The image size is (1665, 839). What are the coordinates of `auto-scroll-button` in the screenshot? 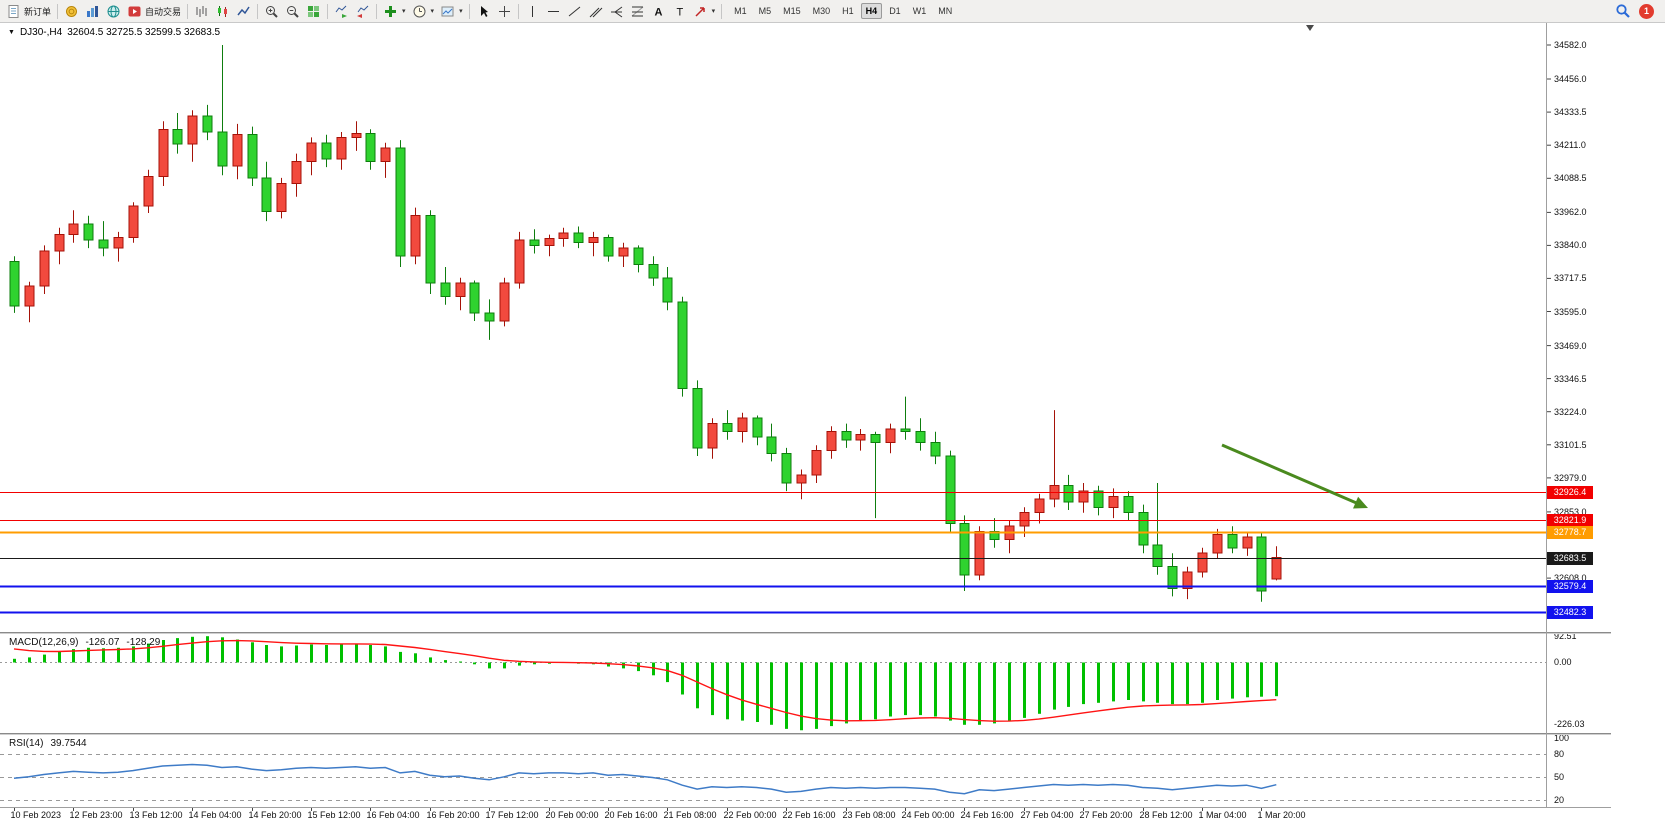 It's located at (341, 11).